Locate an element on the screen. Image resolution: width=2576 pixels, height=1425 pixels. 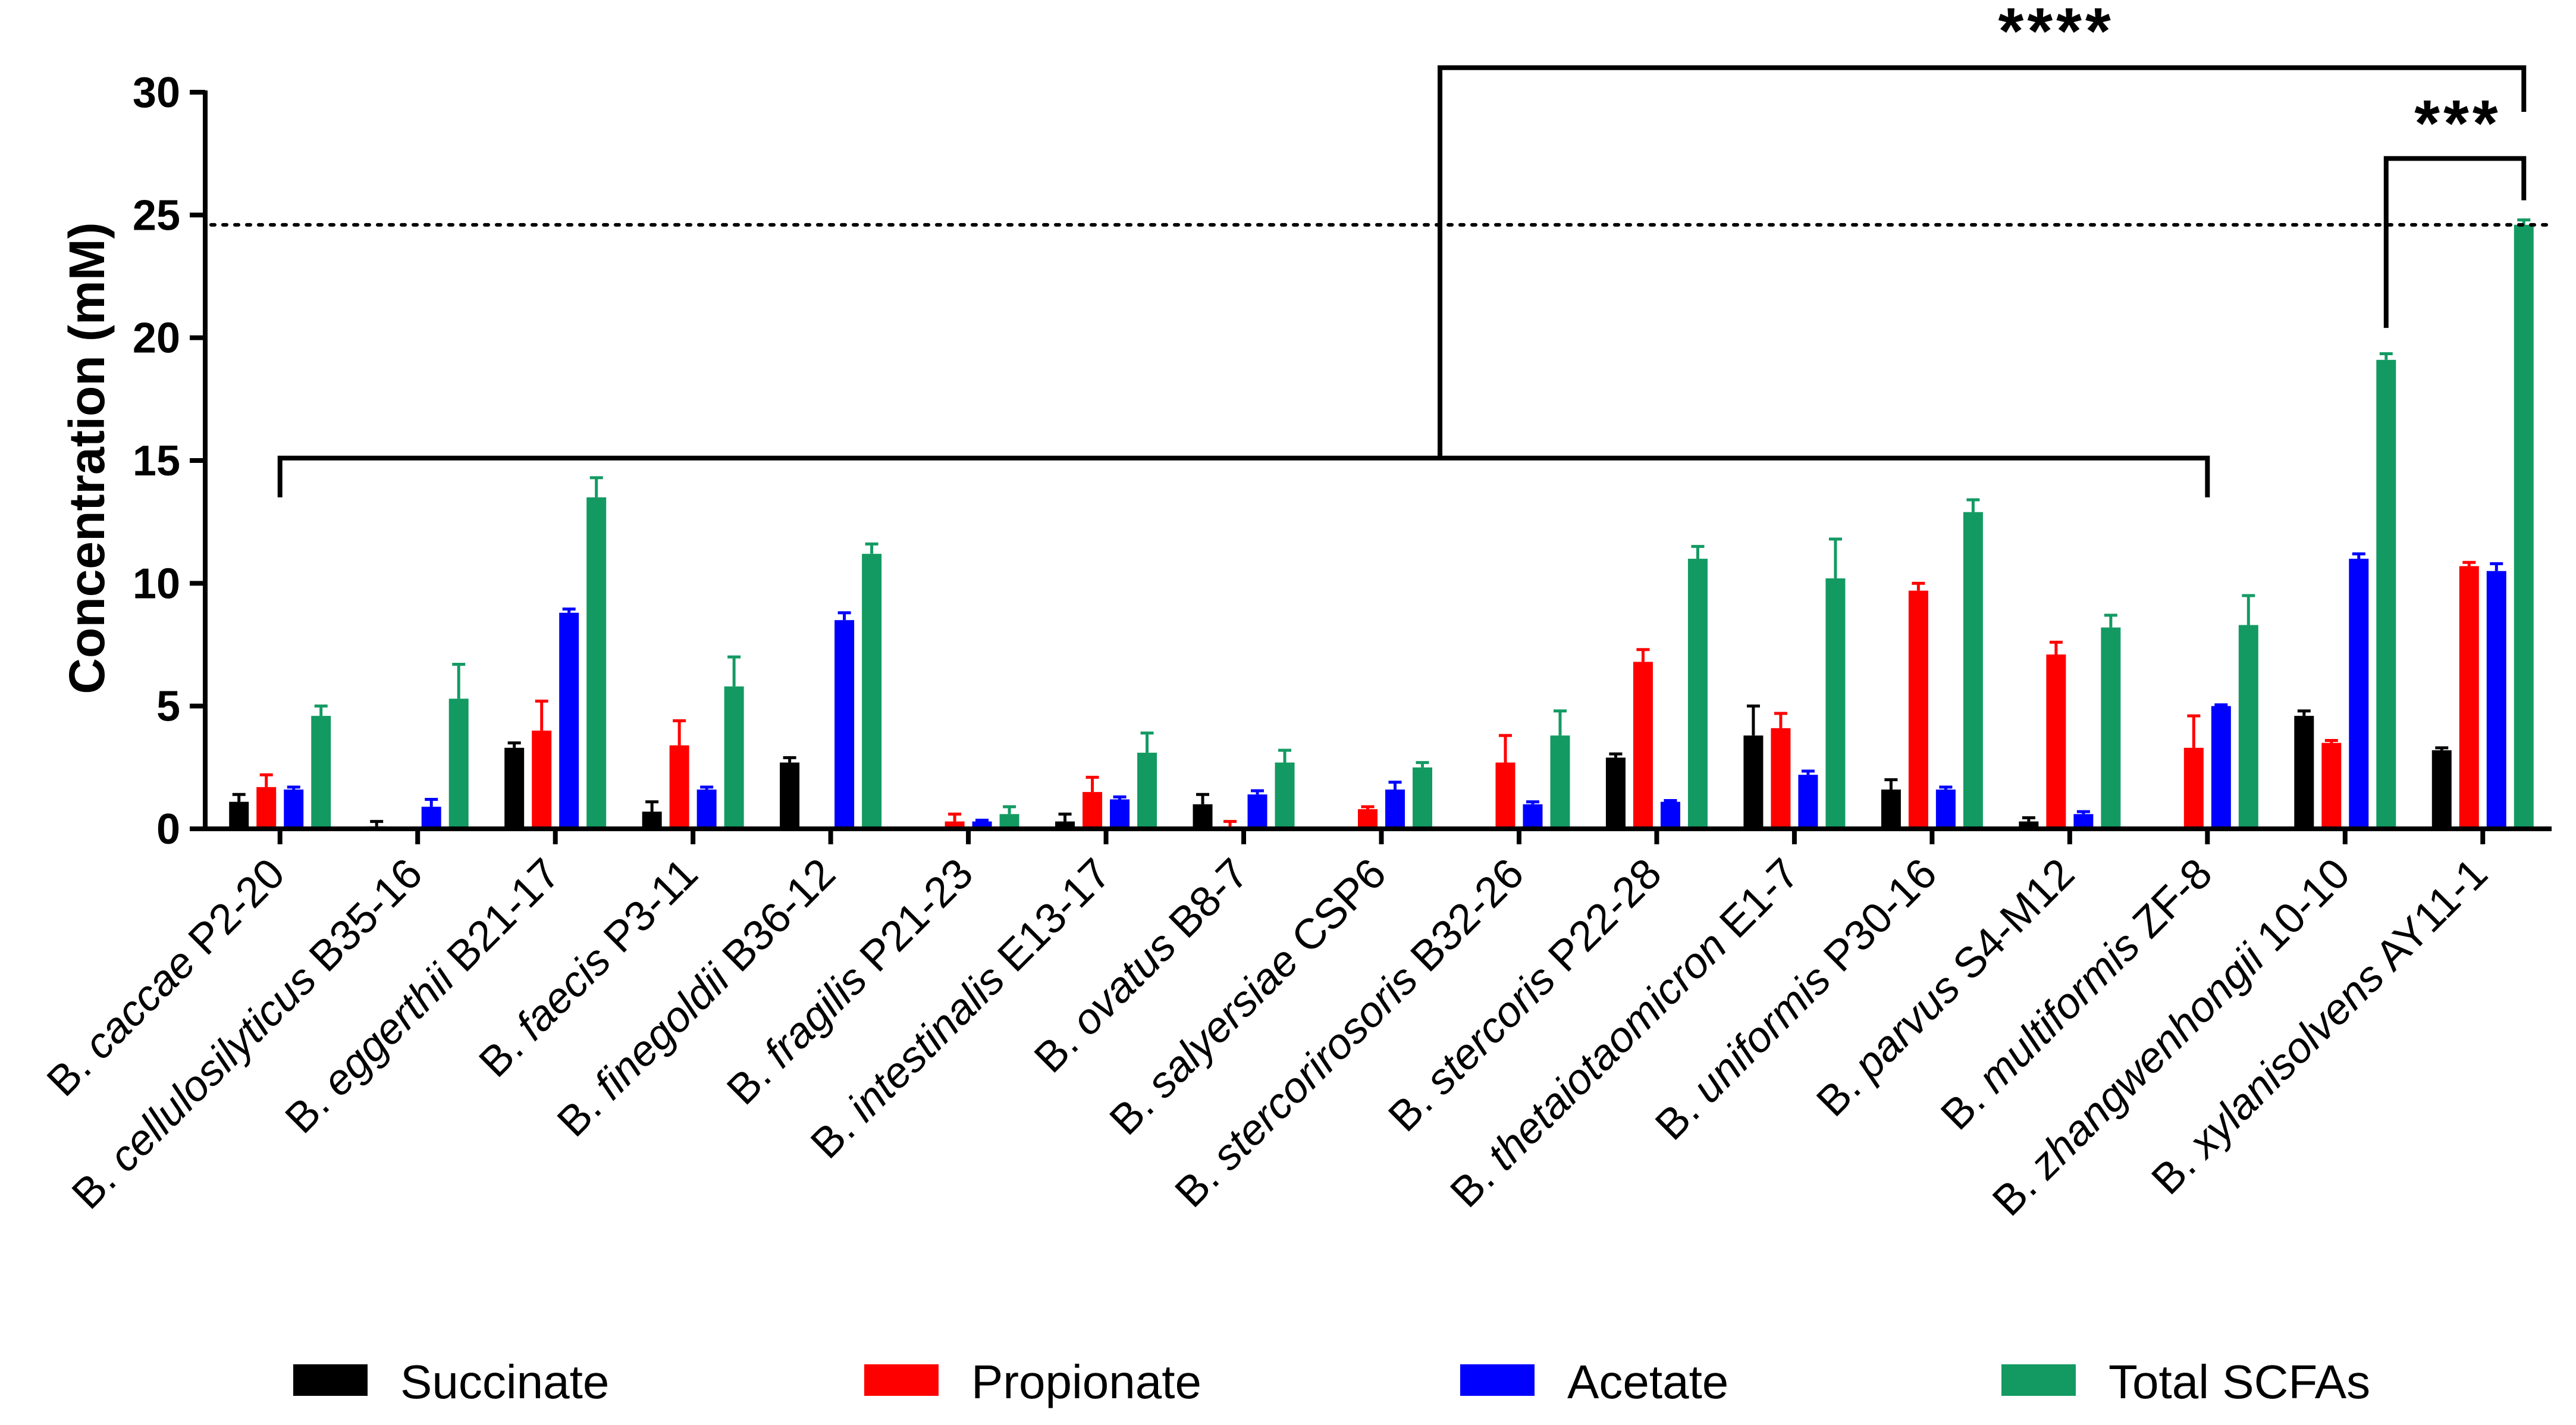
x-tick-label: B. stercoris P22-28 is located at coordinates (1525, 995).